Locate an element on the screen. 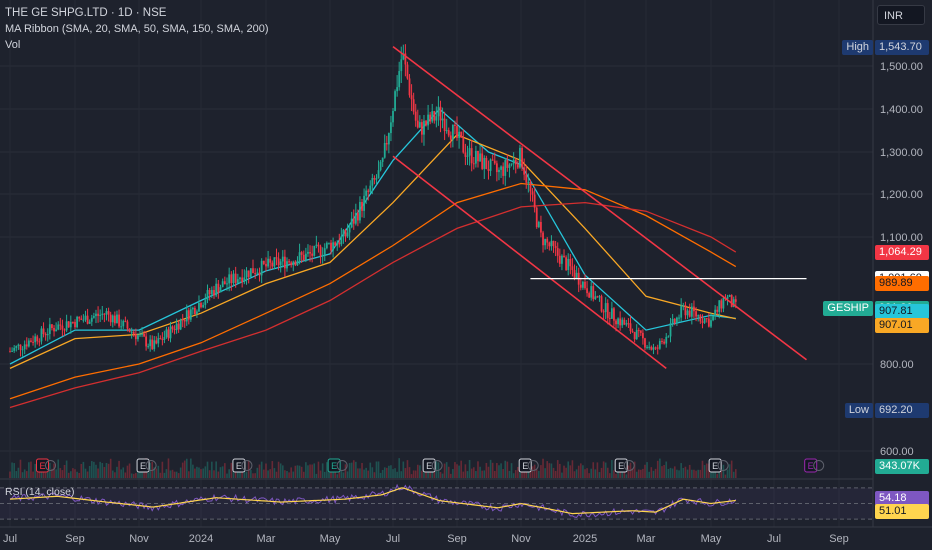  rsi-legend: RSI (14, close) is located at coordinates (40, 492).